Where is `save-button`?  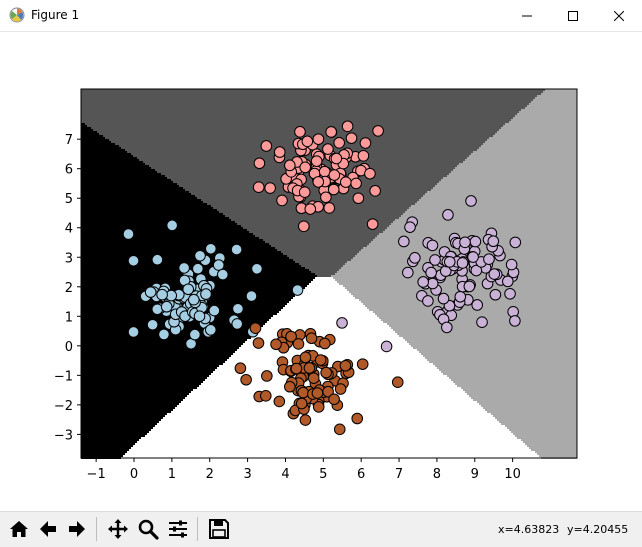
save-button is located at coordinates (219, 529).